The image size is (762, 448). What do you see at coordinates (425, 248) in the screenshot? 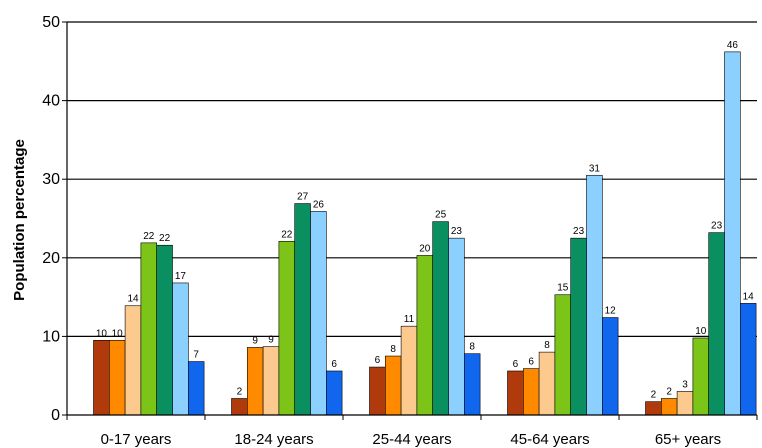
I see `data-label: 20` at bounding box center [425, 248].